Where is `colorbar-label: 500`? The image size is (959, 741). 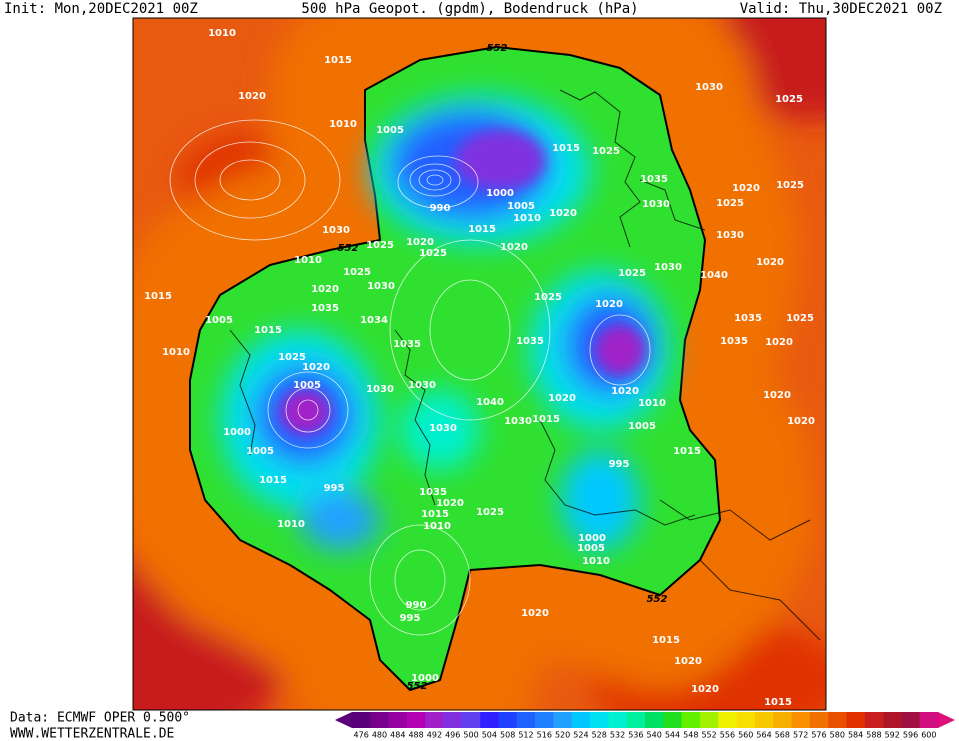 colorbar-label: 500 is located at coordinates (470, 735).